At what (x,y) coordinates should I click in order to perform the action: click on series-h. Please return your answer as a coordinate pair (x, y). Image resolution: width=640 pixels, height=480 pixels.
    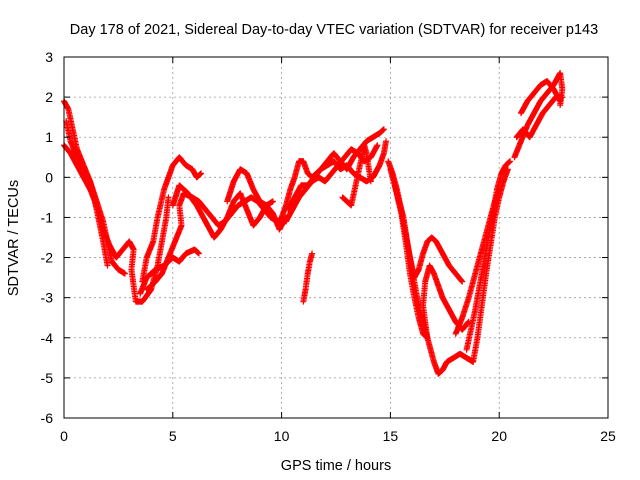
    Looking at the image, I should click on (250, 187).